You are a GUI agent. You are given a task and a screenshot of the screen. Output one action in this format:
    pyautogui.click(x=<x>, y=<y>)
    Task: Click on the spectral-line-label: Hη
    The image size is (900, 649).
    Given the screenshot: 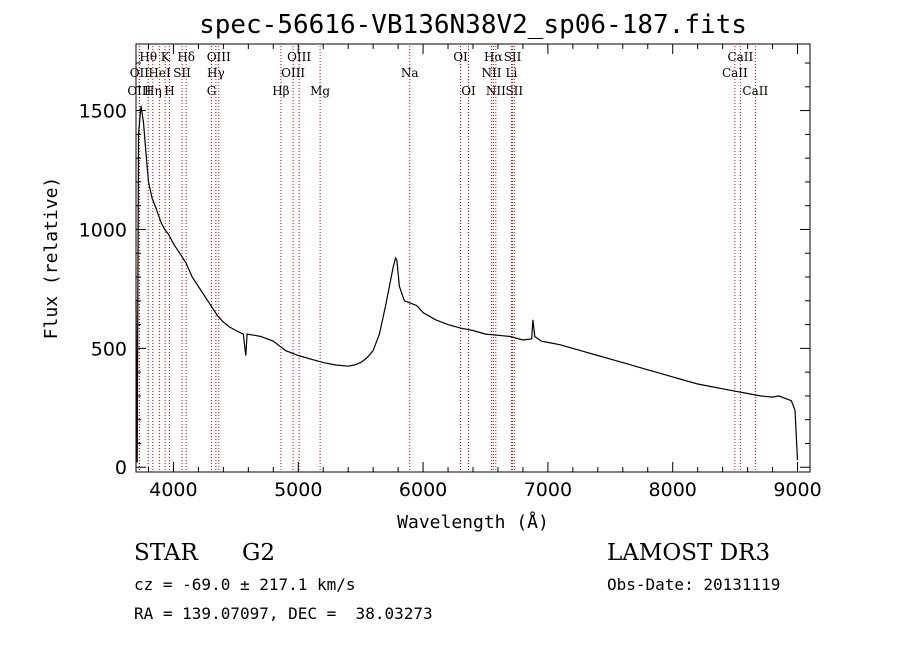 What is the action you would take?
    pyautogui.click(x=153, y=91)
    